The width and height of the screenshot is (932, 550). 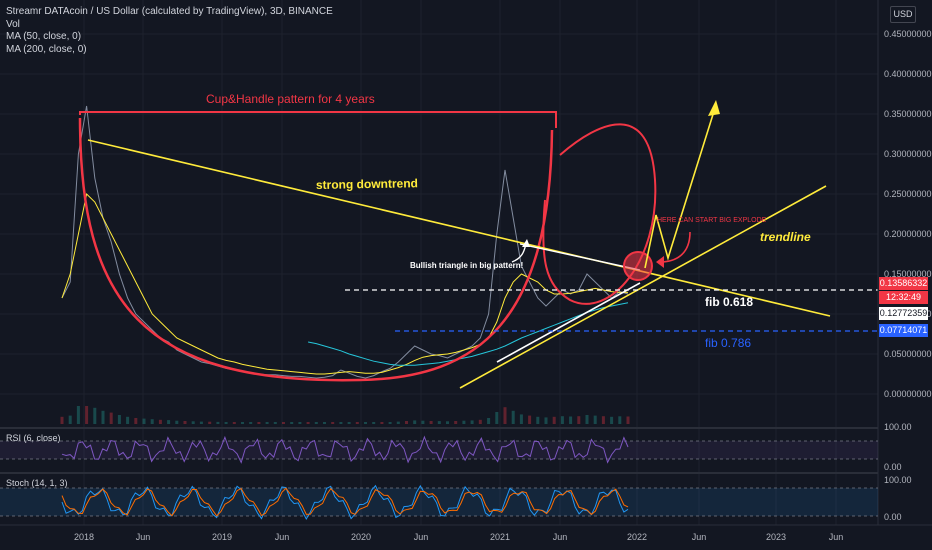 What do you see at coordinates (345, 415) in the screenshot?
I see `volume-bars` at bounding box center [345, 415].